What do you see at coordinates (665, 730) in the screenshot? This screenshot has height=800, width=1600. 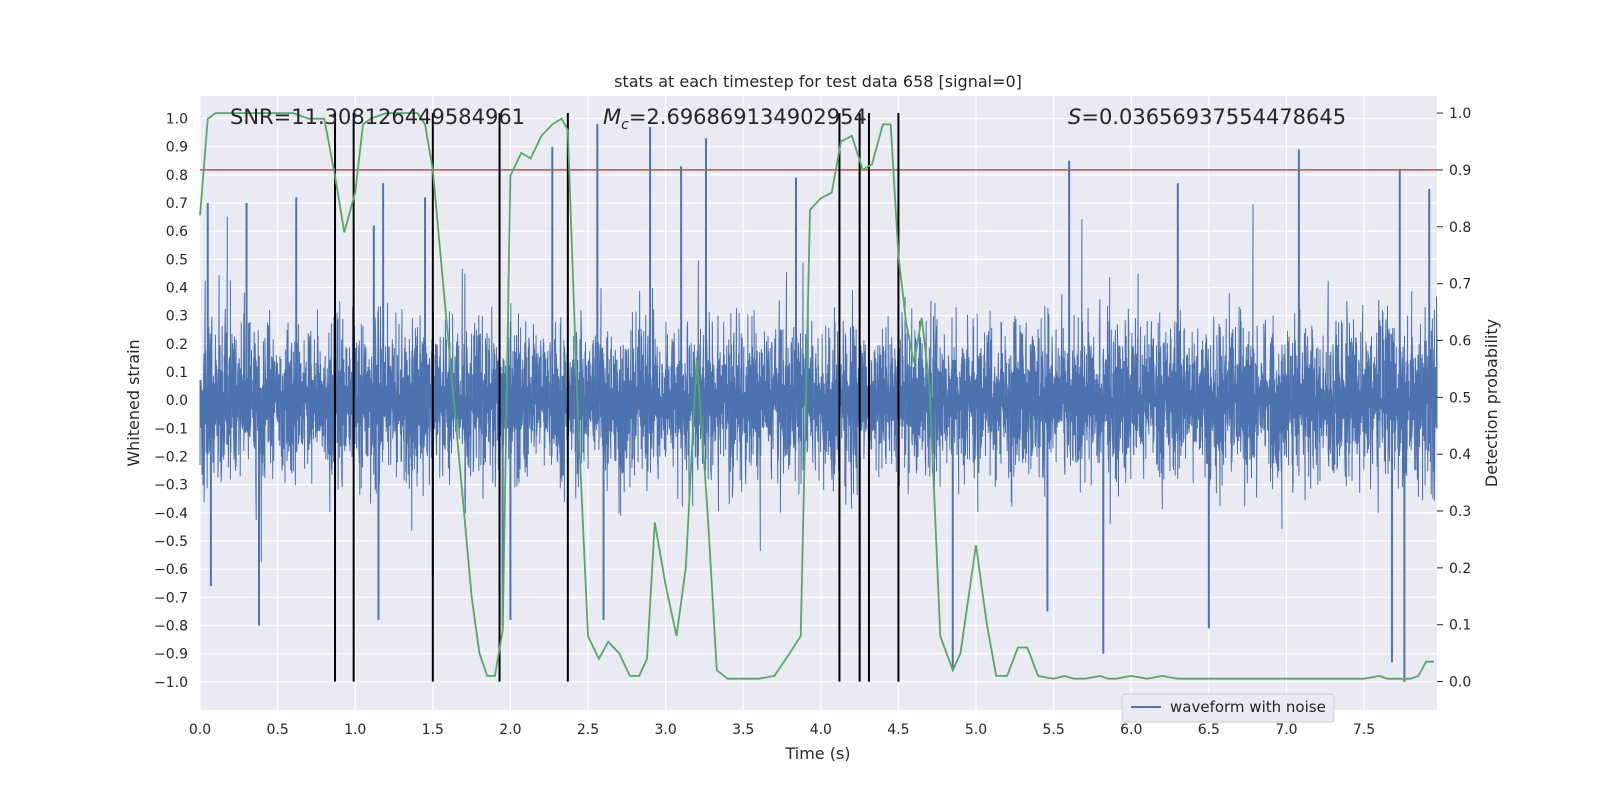 I see `x-tick-label: 3.0` at bounding box center [665, 730].